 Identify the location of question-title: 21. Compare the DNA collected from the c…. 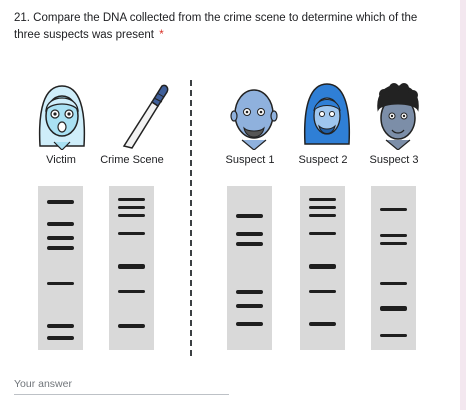
(229, 27).